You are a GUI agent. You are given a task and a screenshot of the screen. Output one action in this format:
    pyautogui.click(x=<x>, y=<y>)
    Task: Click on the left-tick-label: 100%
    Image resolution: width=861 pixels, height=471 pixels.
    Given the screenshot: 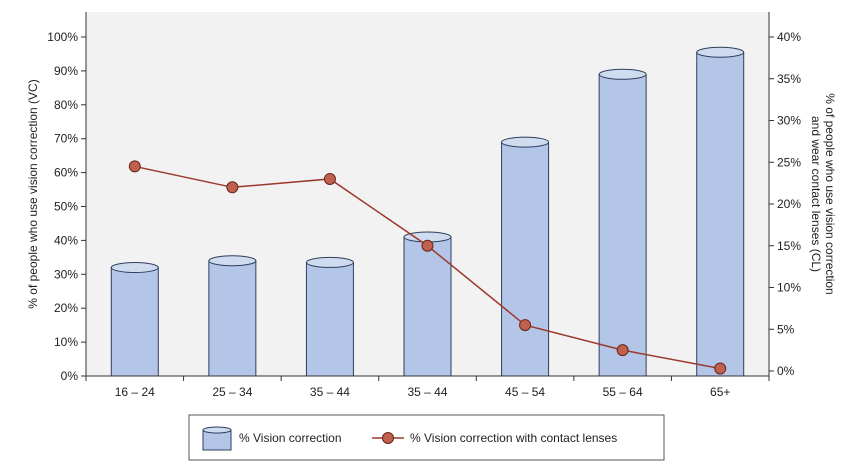 What is the action you would take?
    pyautogui.click(x=62, y=37)
    